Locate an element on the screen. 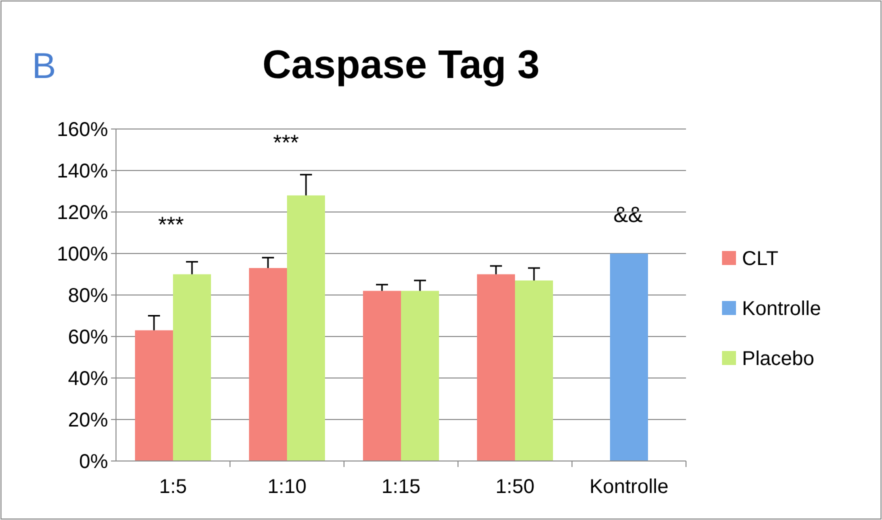  y-tick-label: 160% is located at coordinates (82, 130).